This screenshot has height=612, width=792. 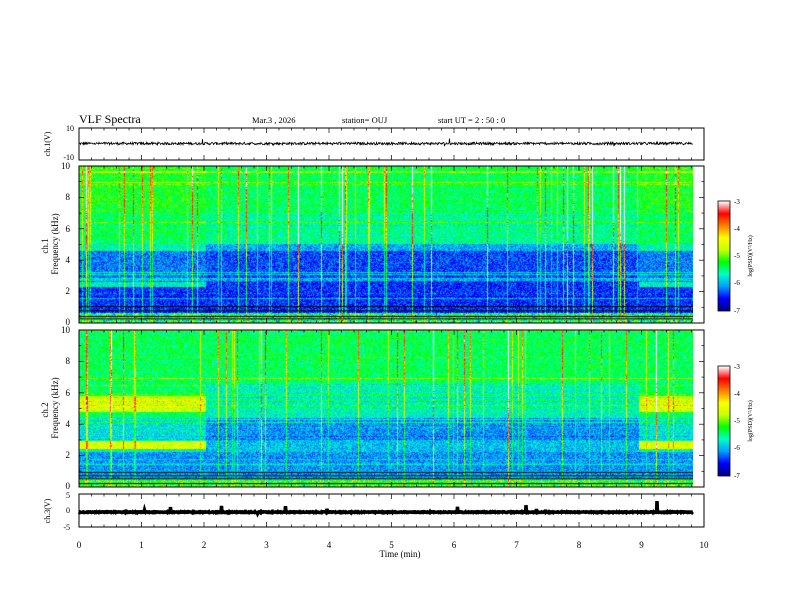 What do you see at coordinates (110, 119) in the screenshot?
I see `figure-title: VLF Spectra` at bounding box center [110, 119].